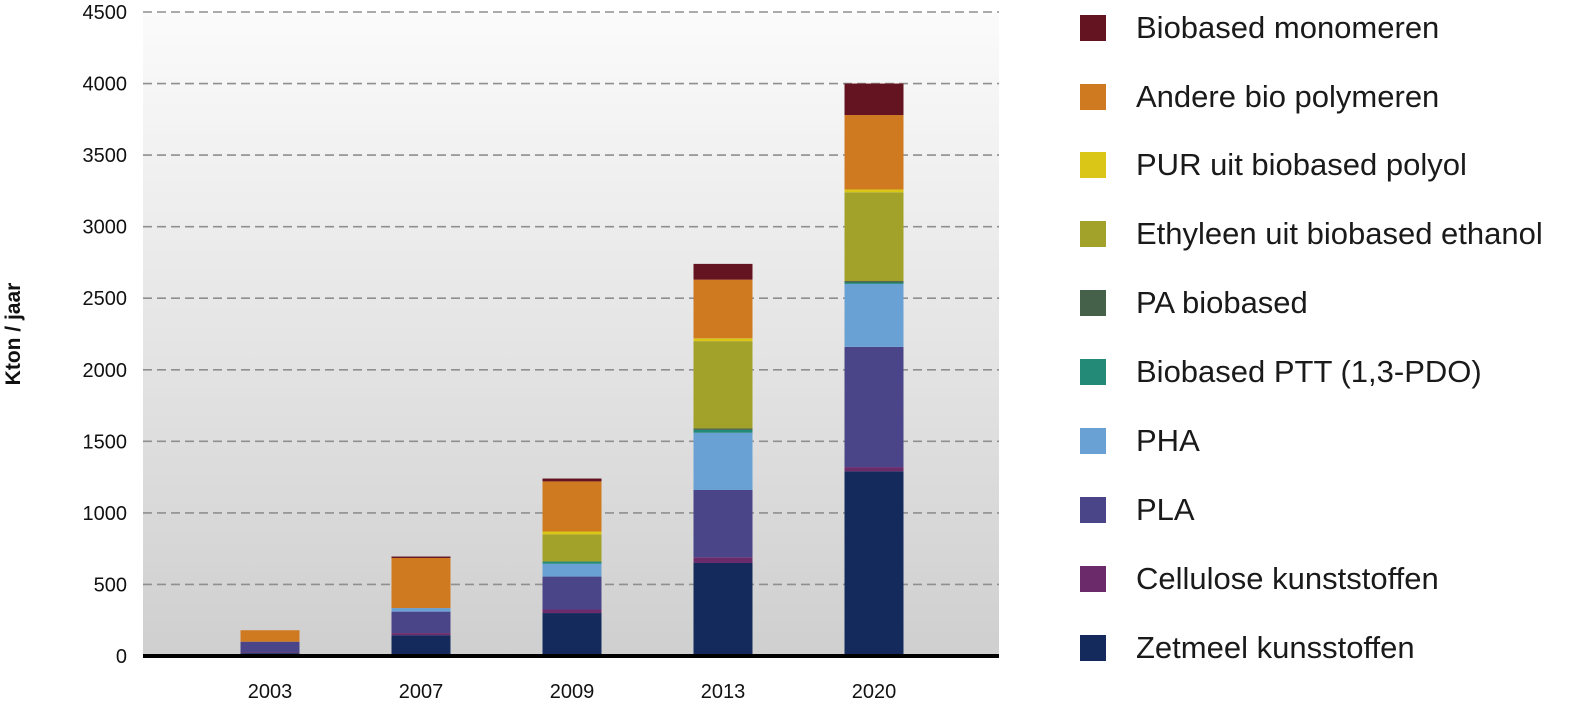 This screenshot has height=709, width=1578. What do you see at coordinates (105, 514) in the screenshot?
I see `y-tick-label: 1000` at bounding box center [105, 514].